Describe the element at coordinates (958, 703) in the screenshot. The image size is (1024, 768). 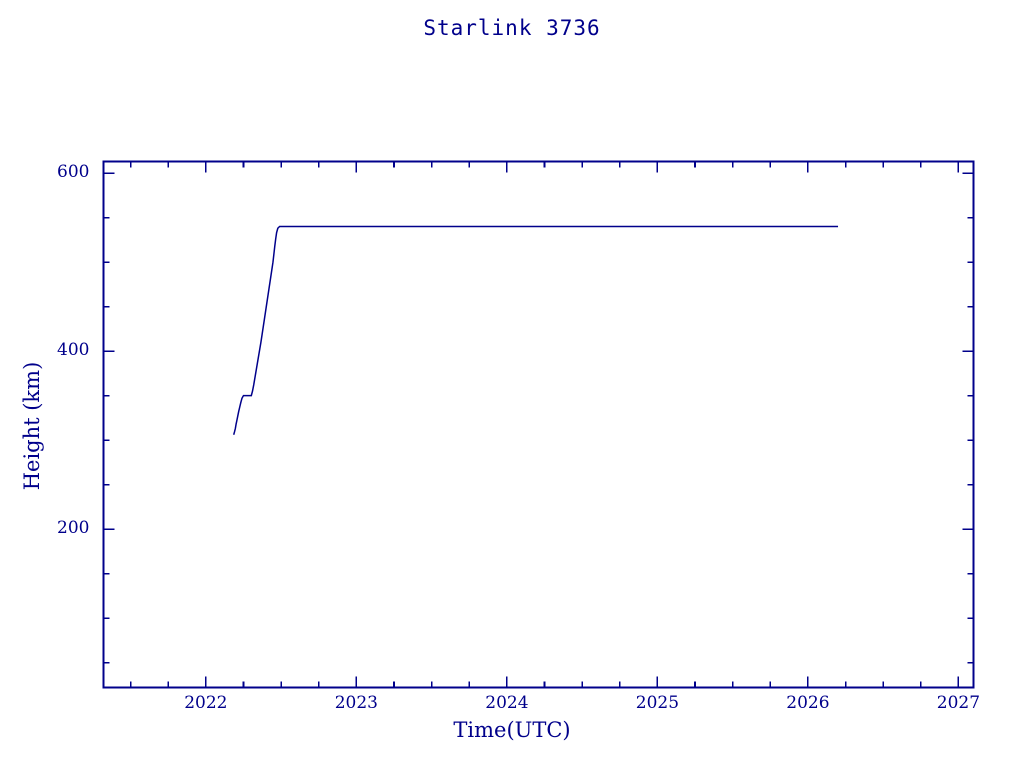
I see `x-tick-label: 2027` at that location.